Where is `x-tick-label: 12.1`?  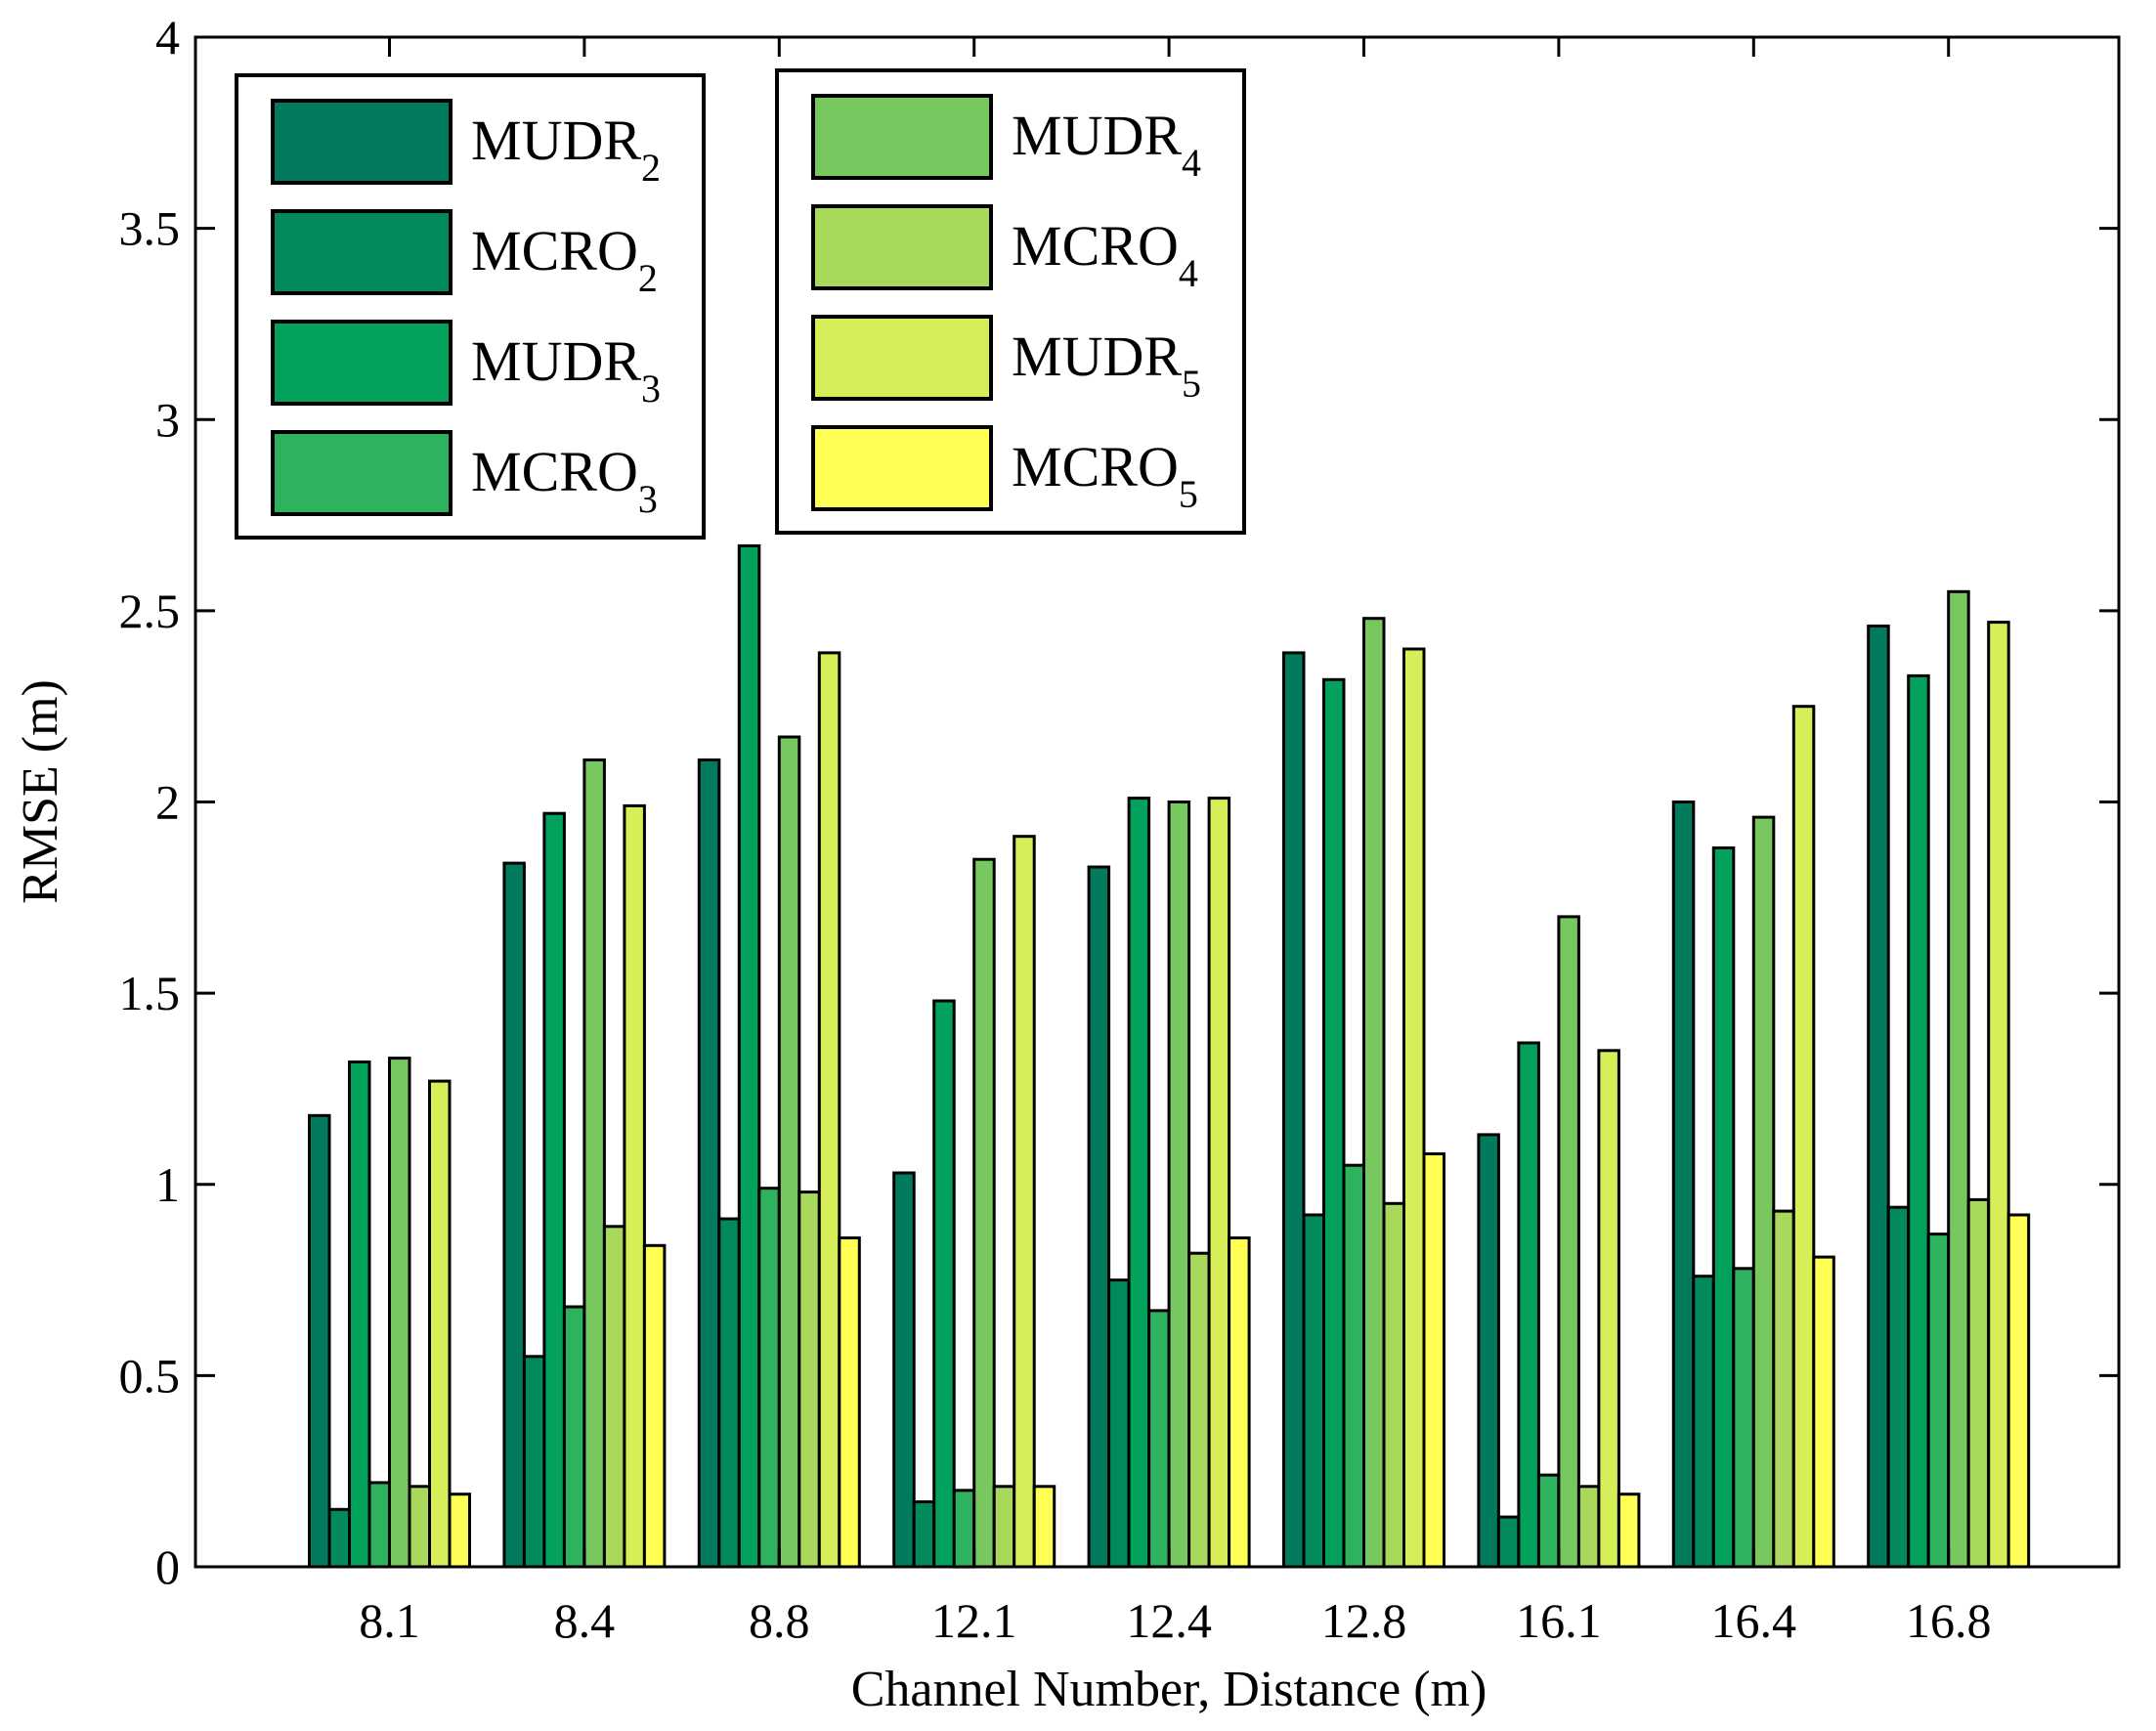
x-tick-label: 12.1 is located at coordinates (974, 1620).